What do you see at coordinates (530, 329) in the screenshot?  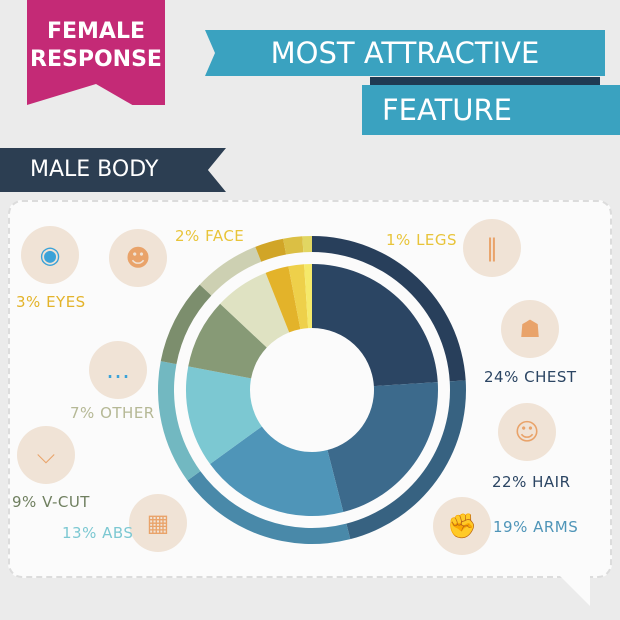 I see `chest-icon: ☗` at bounding box center [530, 329].